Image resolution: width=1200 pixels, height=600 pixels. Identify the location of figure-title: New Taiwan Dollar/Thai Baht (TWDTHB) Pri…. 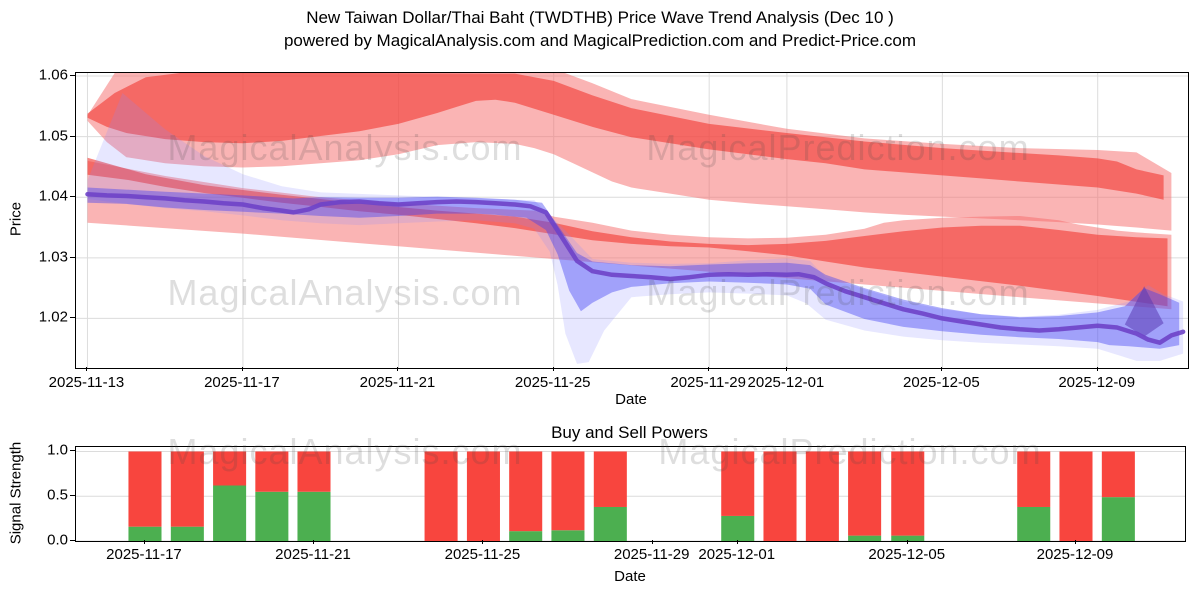
(600, 17).